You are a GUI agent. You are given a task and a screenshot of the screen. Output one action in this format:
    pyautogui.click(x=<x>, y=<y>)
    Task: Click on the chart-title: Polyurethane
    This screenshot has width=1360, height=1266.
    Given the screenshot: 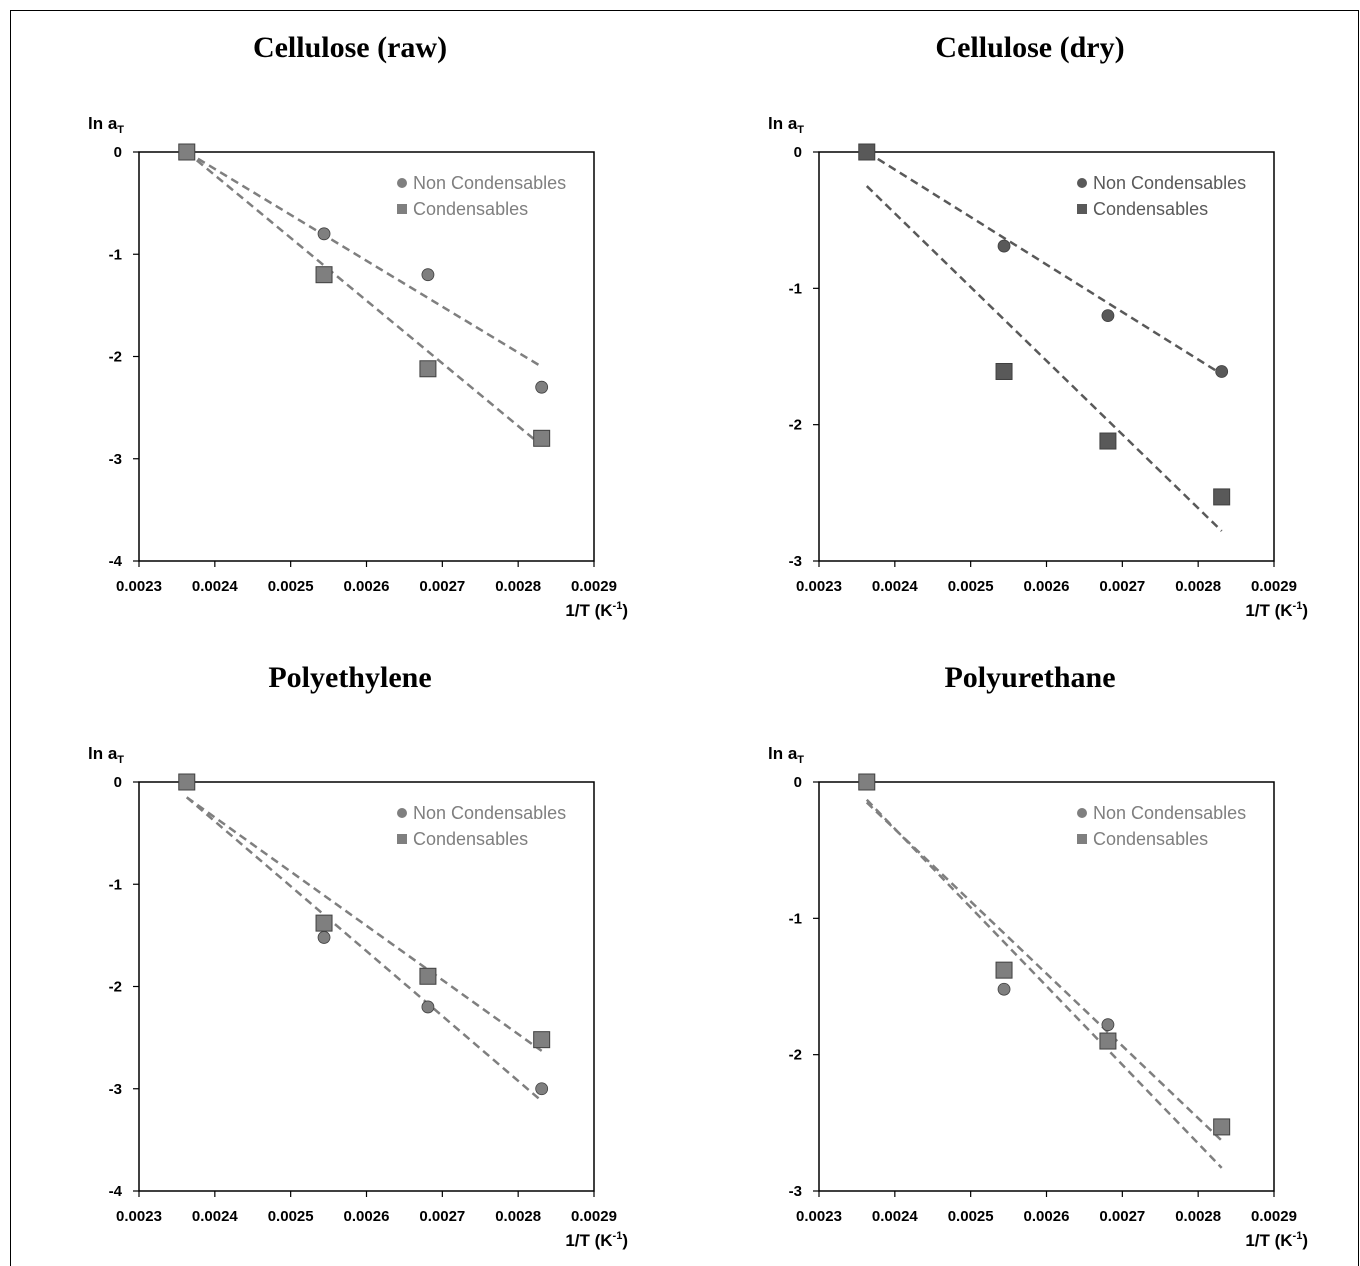 What is the action you would take?
    pyautogui.click(x=1029, y=677)
    